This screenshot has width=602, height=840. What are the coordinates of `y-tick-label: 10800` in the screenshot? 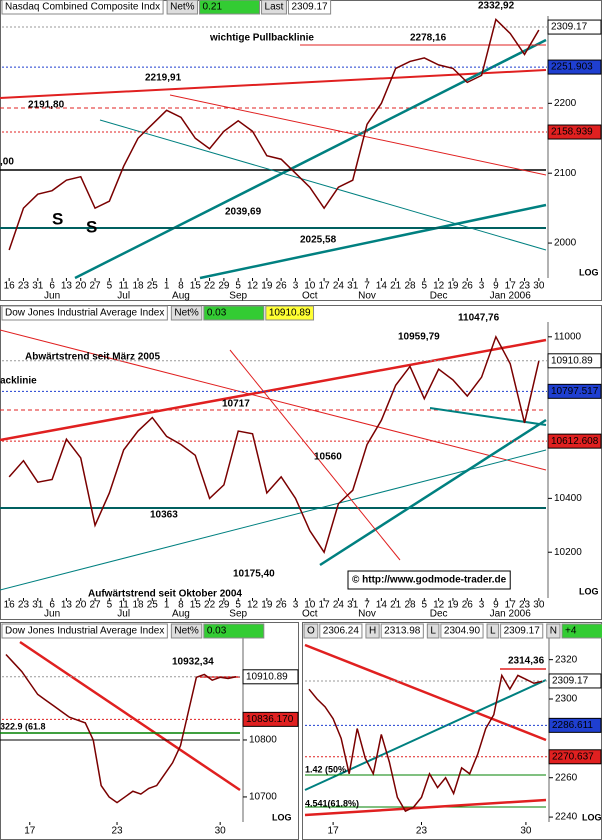 It's located at (263, 740).